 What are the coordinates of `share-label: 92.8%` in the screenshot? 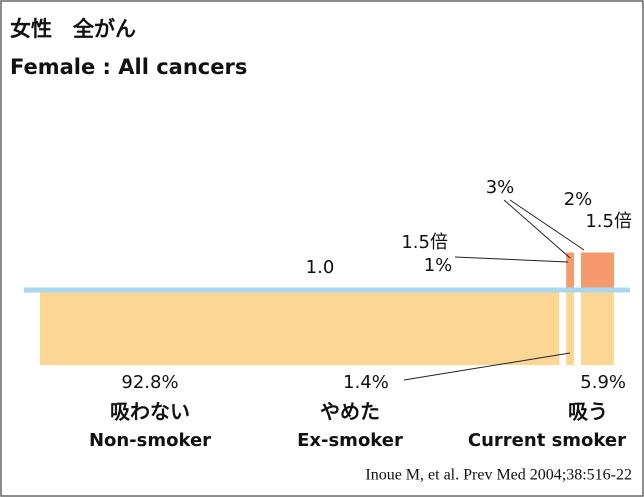 It's located at (149, 382).